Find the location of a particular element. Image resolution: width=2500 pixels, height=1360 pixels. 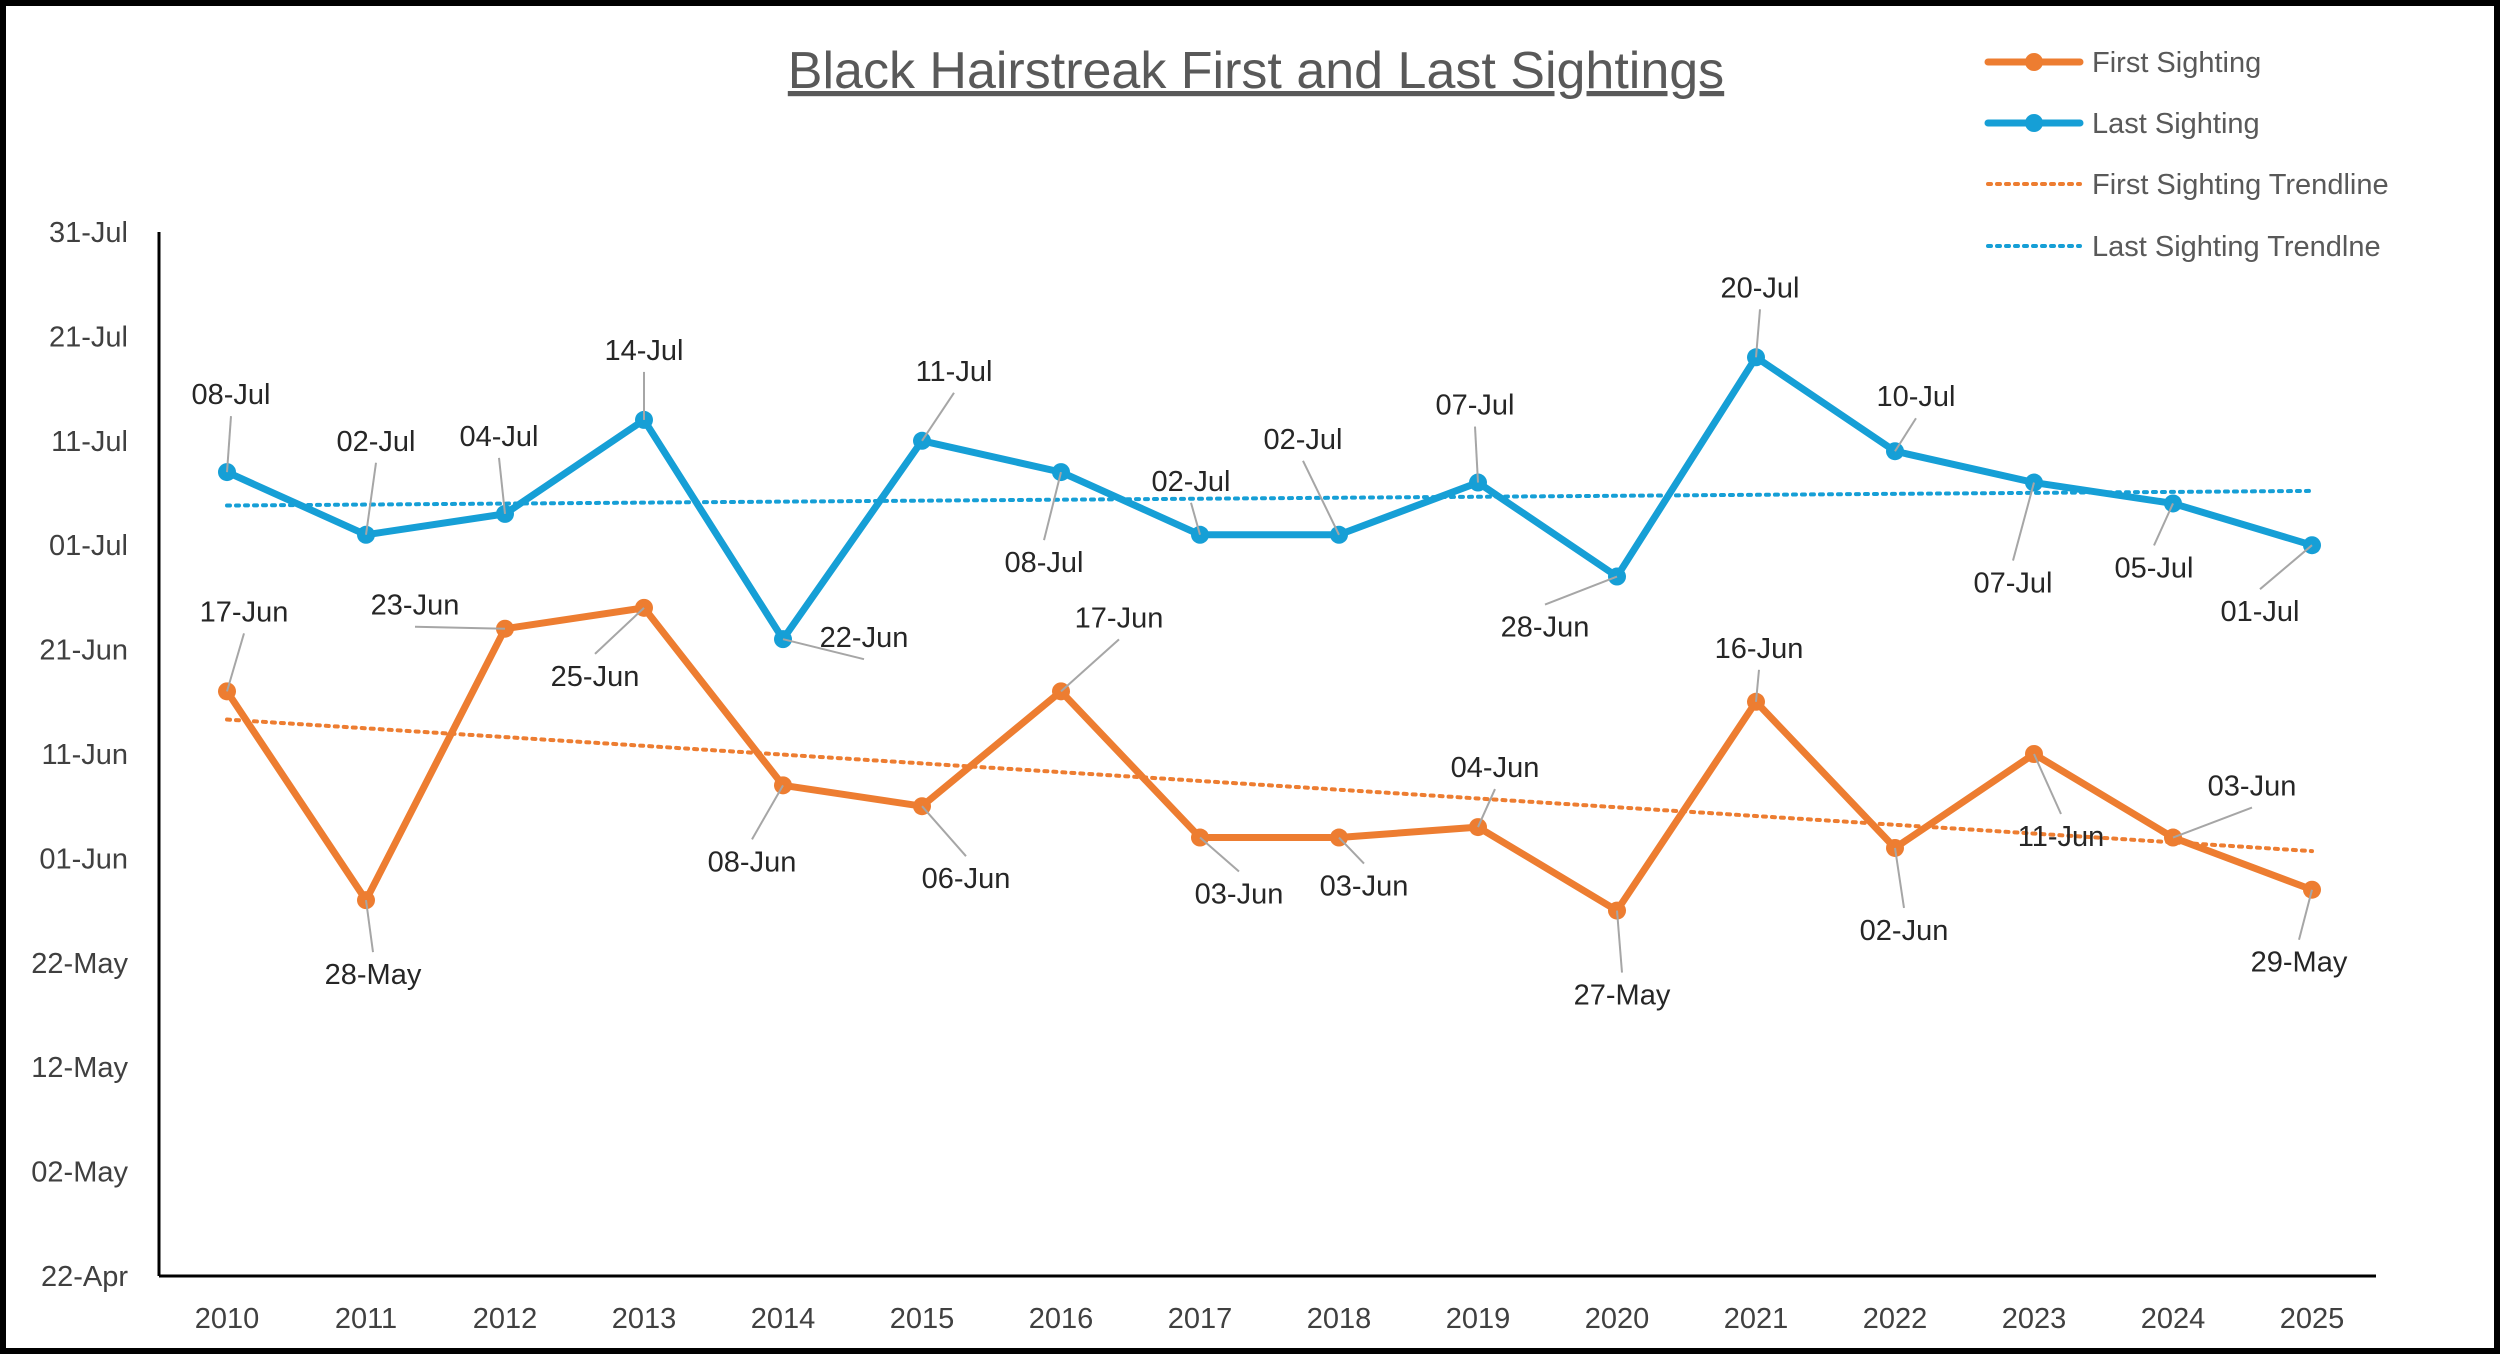

last-sighting-trendline is located at coordinates (1269, 498).